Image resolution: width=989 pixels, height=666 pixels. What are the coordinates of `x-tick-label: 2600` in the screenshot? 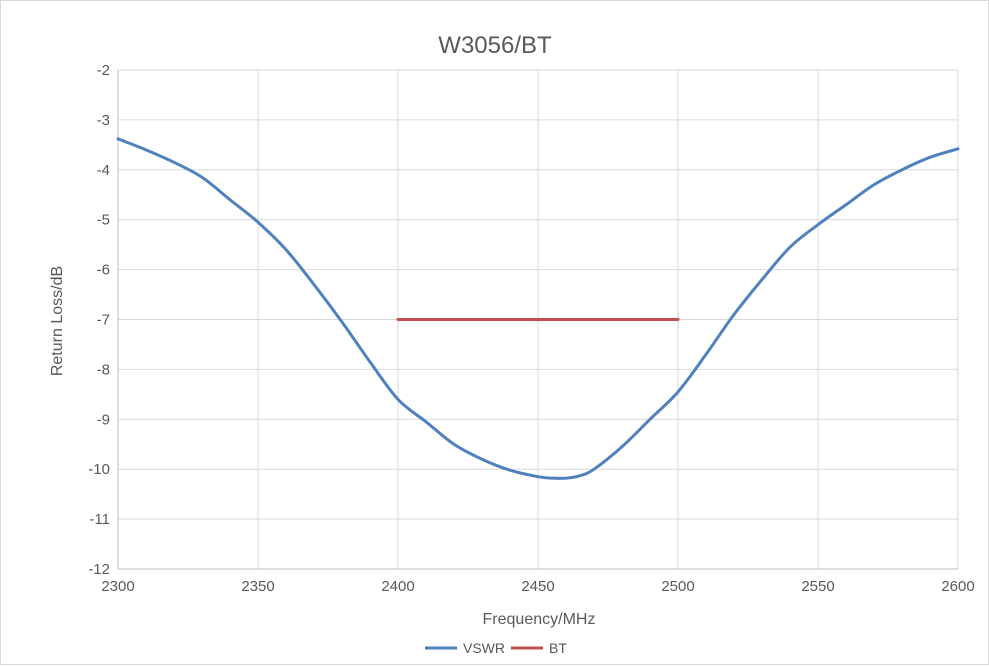 It's located at (957, 586).